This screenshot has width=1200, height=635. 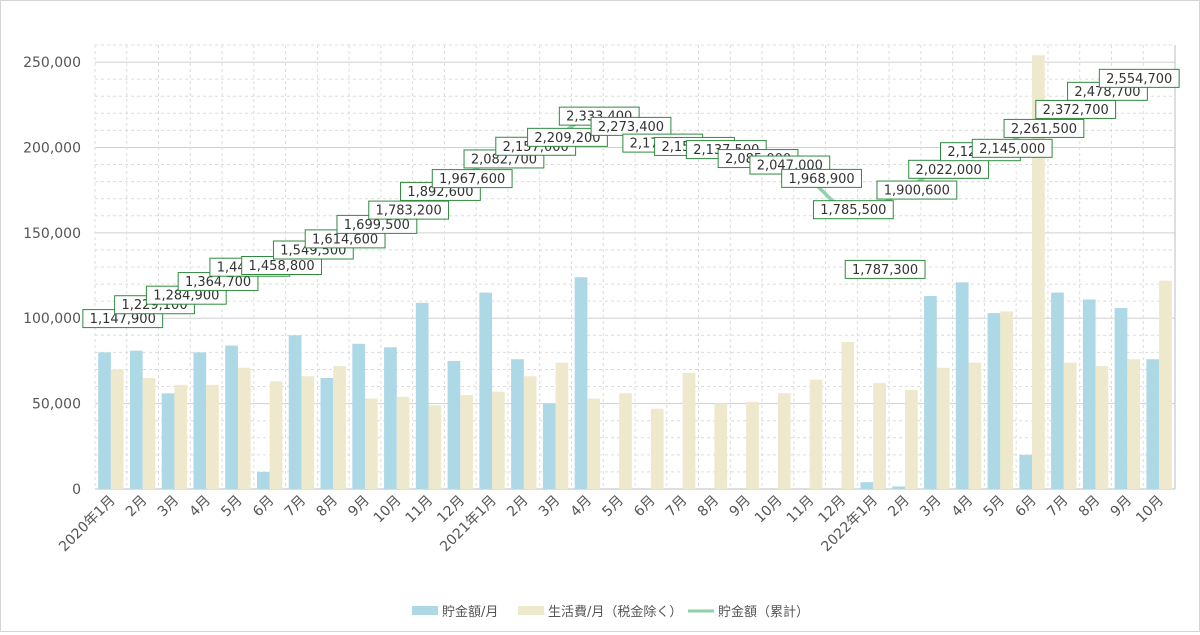 What do you see at coordinates (677, 507) in the screenshot?
I see `x-tick-label: 7月` at bounding box center [677, 507].